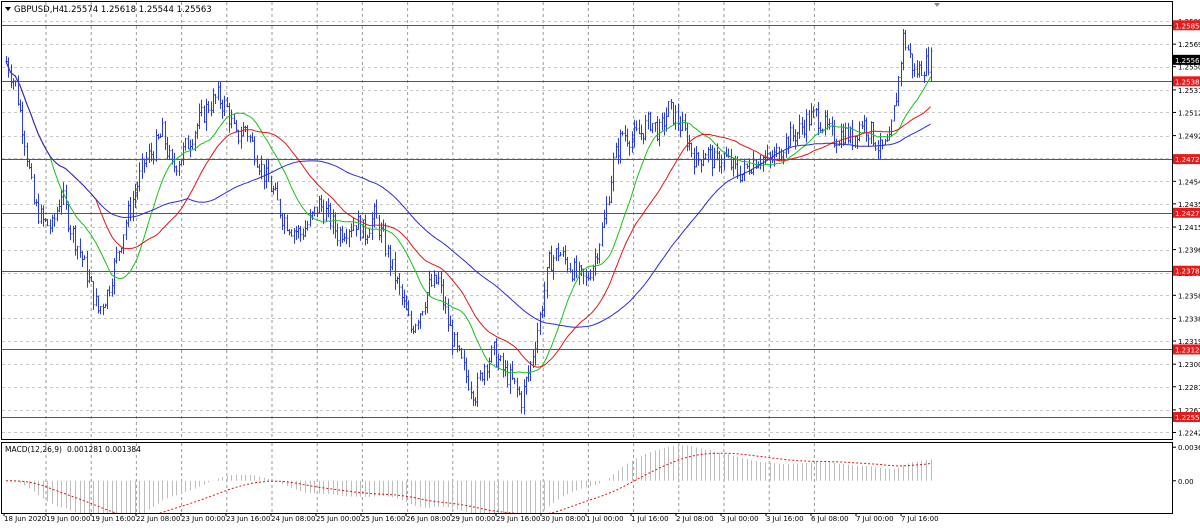 This screenshot has height=531, width=1200. What do you see at coordinates (1189, 319) in the screenshot?
I see `y-tick-label: 1.23385` at bounding box center [1189, 319].